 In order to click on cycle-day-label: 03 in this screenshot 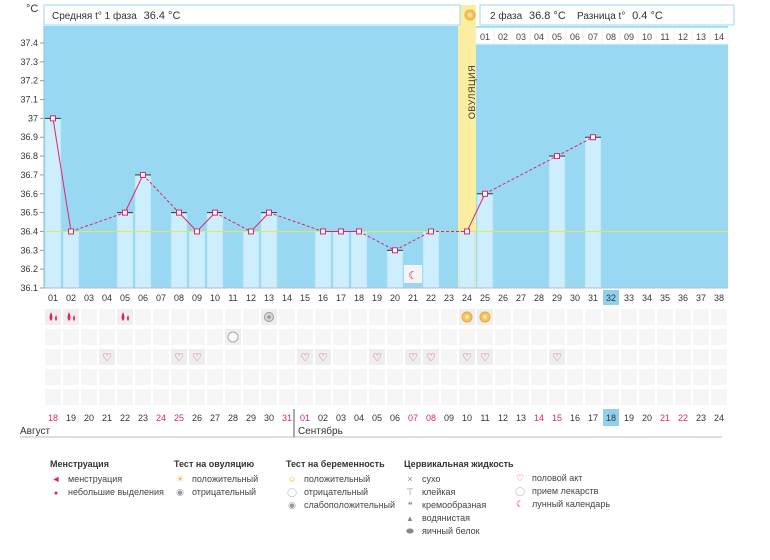, I will do `click(89, 298)`.